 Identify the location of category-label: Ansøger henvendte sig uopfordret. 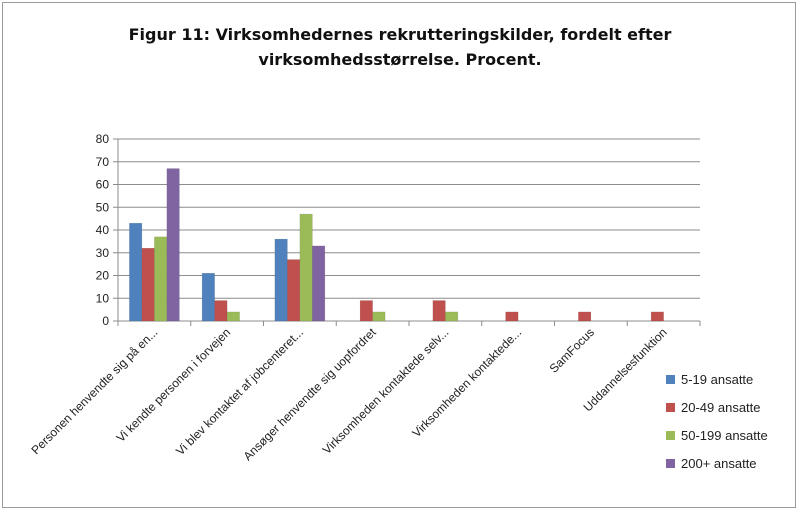
(310, 394).